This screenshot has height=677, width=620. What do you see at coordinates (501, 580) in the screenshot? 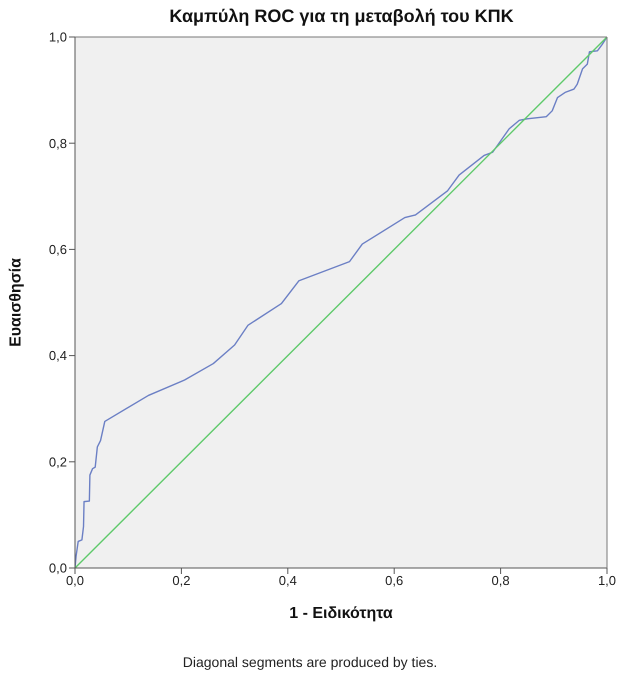
I see `x-tick-label: 0,8` at bounding box center [501, 580].